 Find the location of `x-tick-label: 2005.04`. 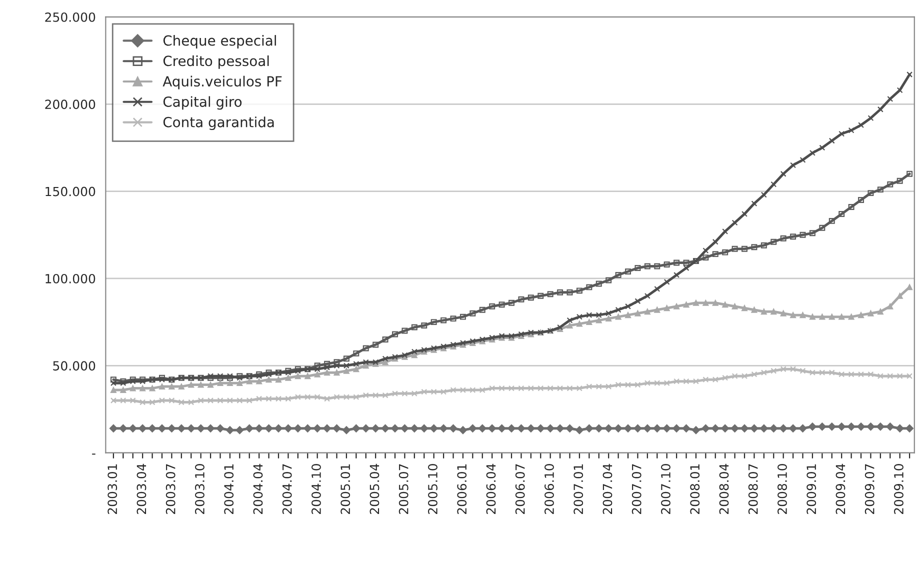

x-tick-label: 2005.04 is located at coordinates (375, 489).